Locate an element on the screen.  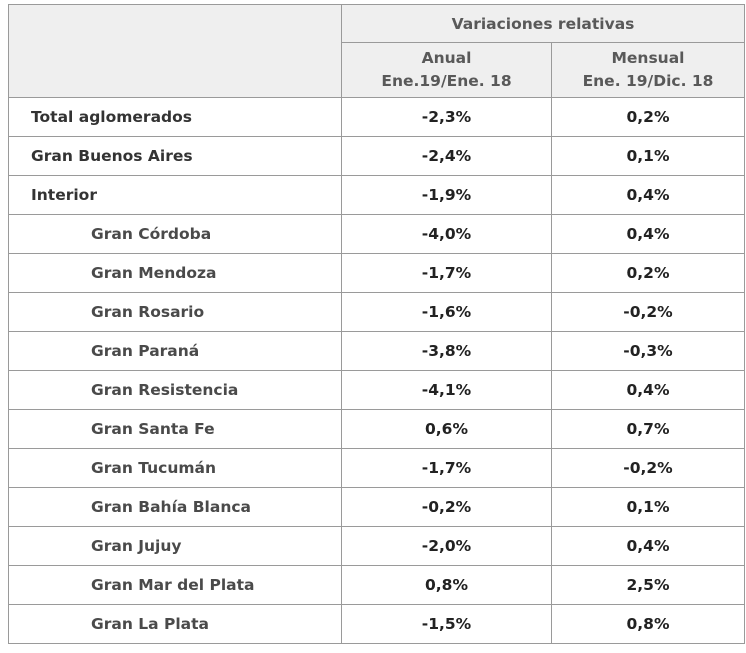
anual-value: -2,0% is located at coordinates (446, 546).